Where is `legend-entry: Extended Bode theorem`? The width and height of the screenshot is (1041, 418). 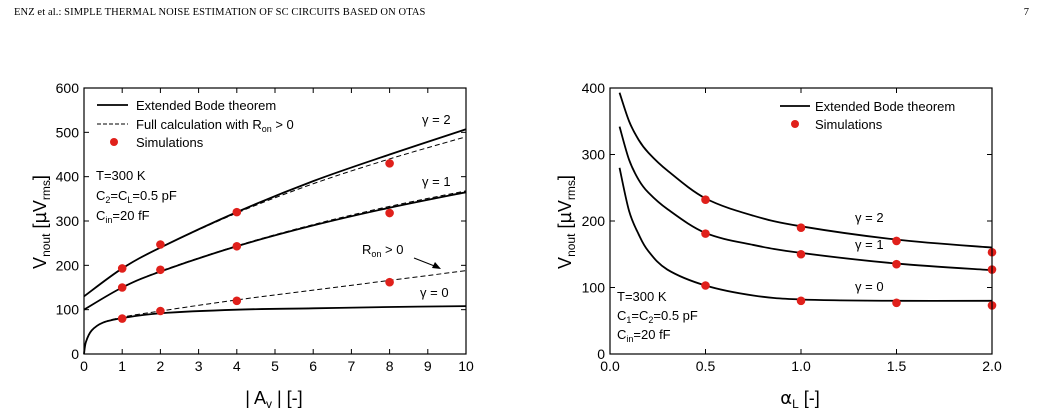
legend-entry: Extended Bode theorem is located at coordinates (206, 105).